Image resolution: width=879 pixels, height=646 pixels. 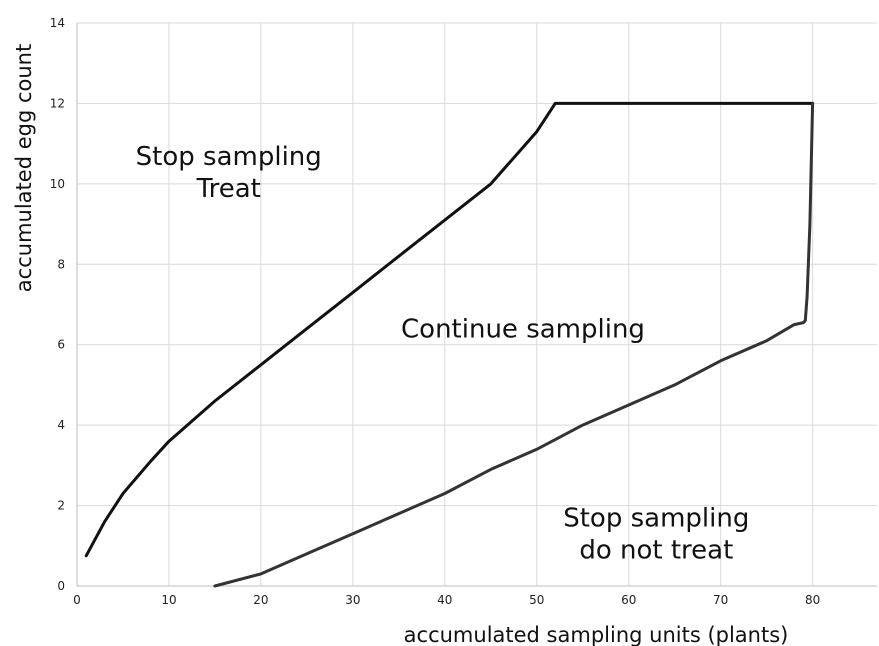 What do you see at coordinates (61, 506) in the screenshot?
I see `y-tick-label-1: 2` at bounding box center [61, 506].